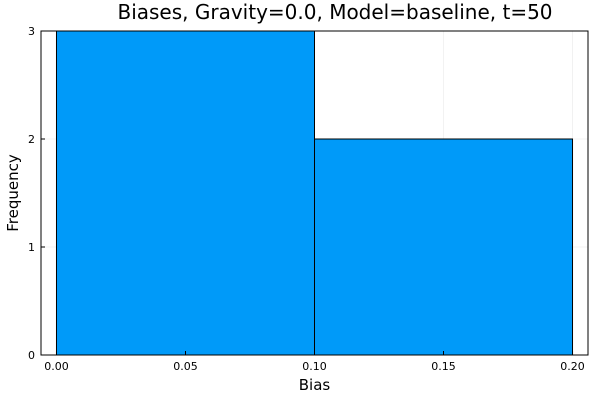  Describe the element at coordinates (56, 366) in the screenshot. I see `x-tick-label-0: 0.00` at that location.